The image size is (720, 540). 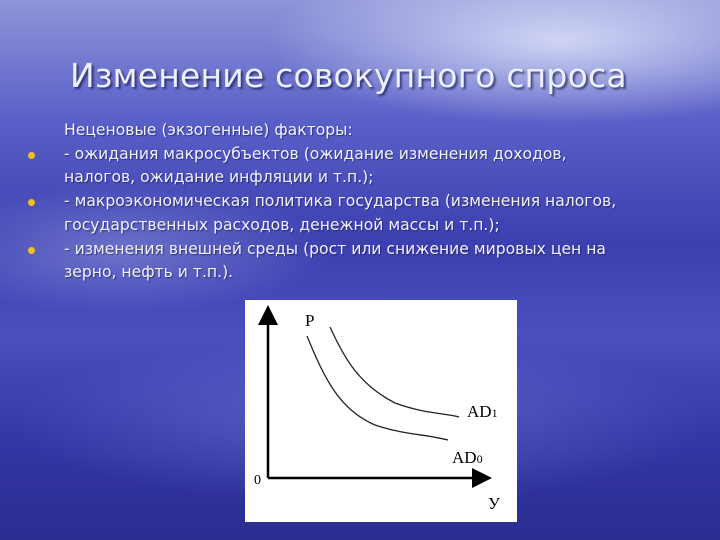 I want to click on list-item-line: зерно, нефть и т.п.)., so click(x=149, y=272).